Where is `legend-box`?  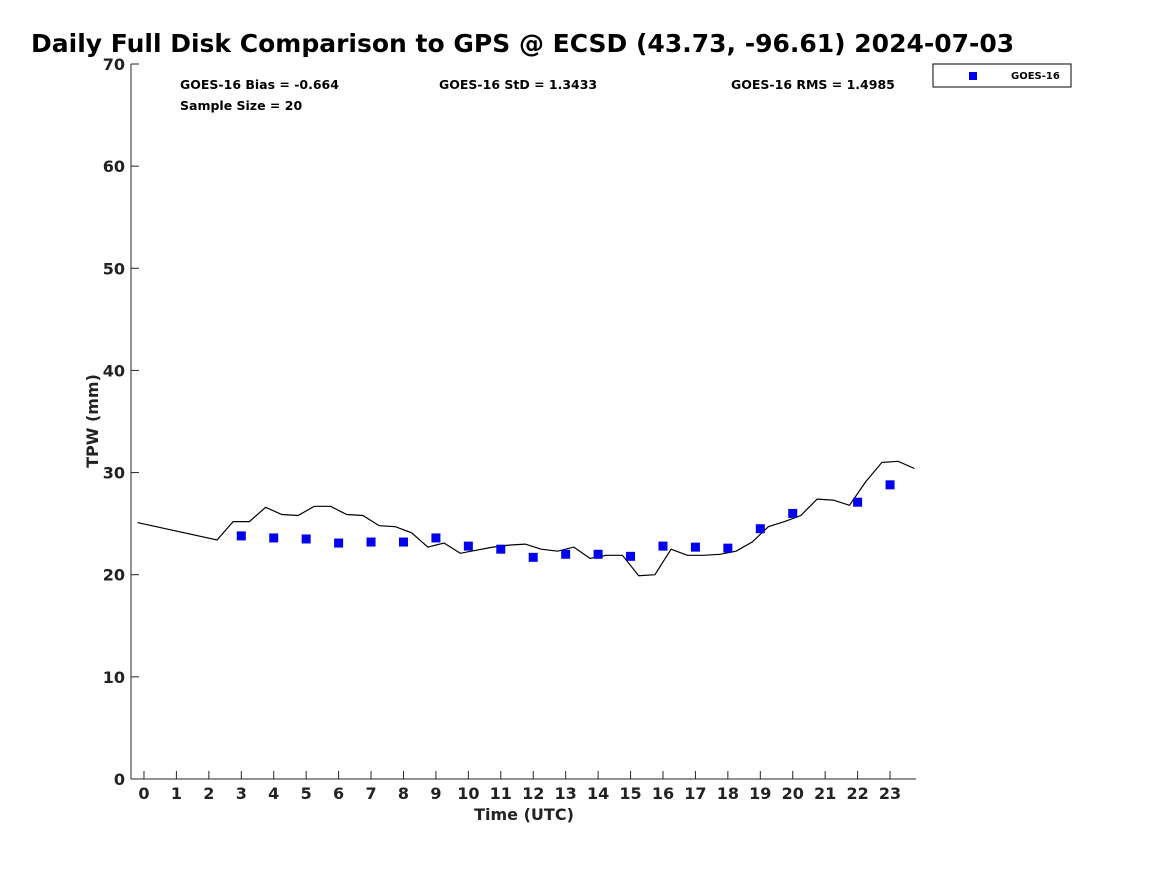
legend-box is located at coordinates (1002, 75).